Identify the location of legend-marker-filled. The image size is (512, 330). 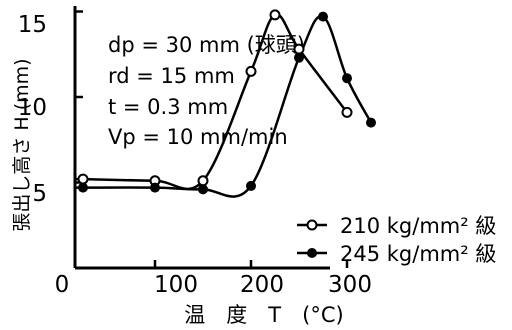
(312, 253).